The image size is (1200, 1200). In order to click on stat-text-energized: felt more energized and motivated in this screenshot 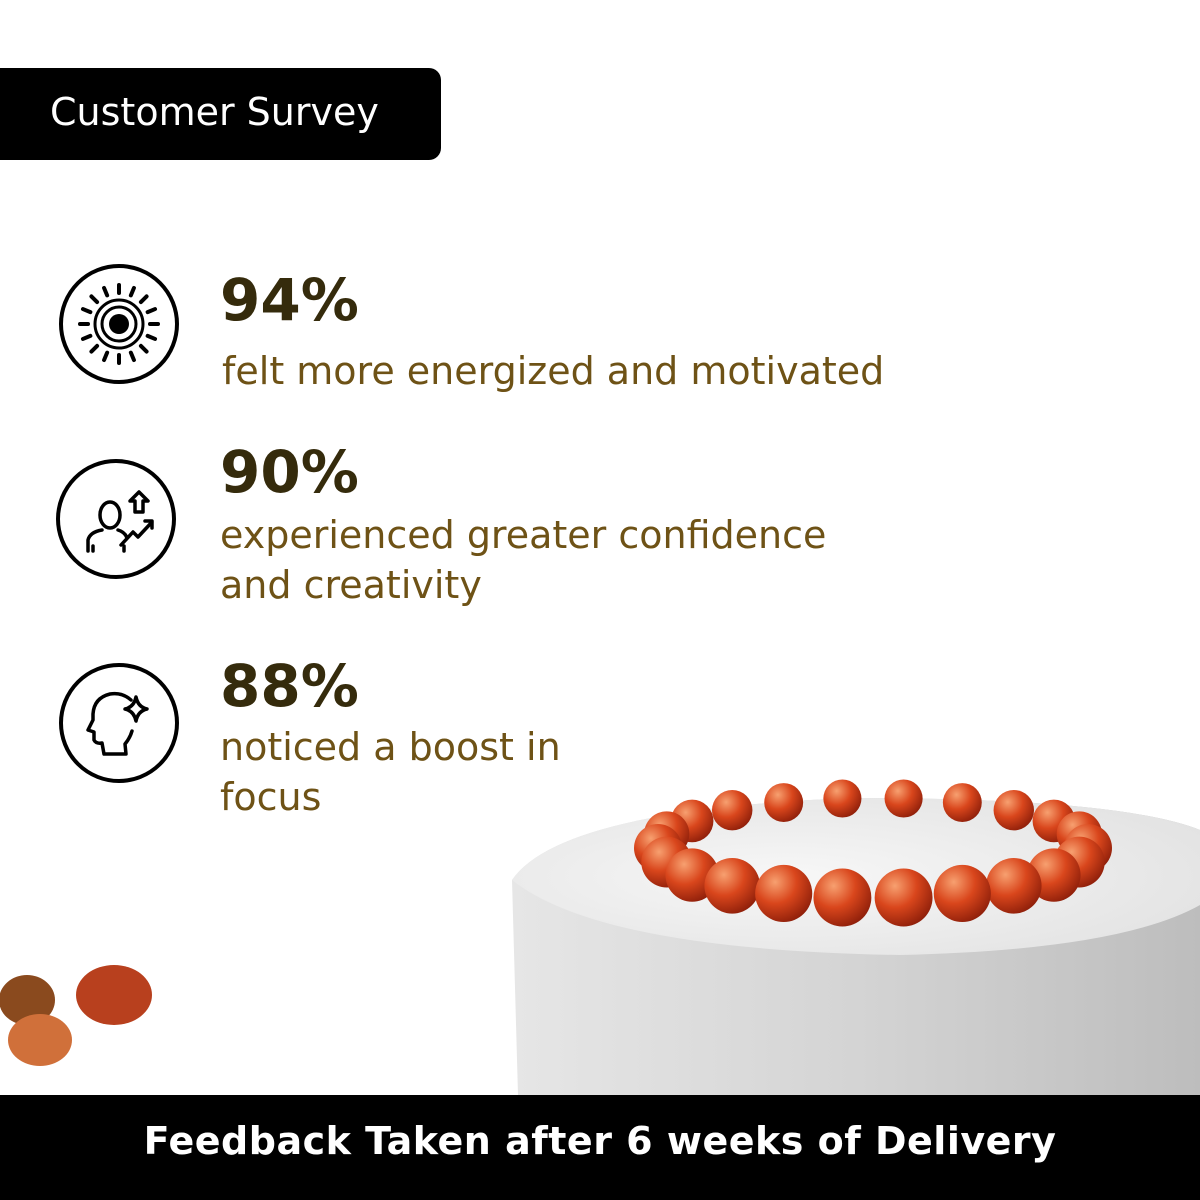, I will do `click(553, 371)`.